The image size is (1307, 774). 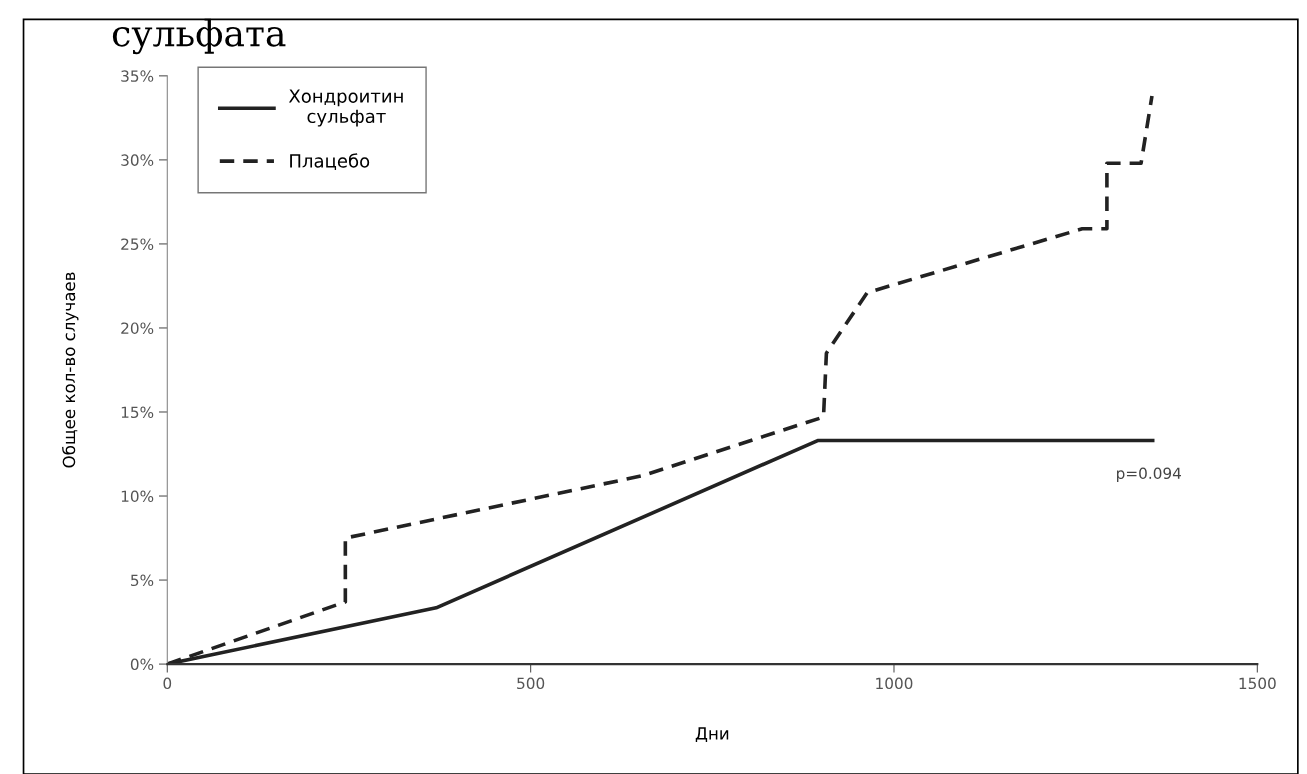 I want to click on x-tick-label: 1500, so click(x=1257, y=683).